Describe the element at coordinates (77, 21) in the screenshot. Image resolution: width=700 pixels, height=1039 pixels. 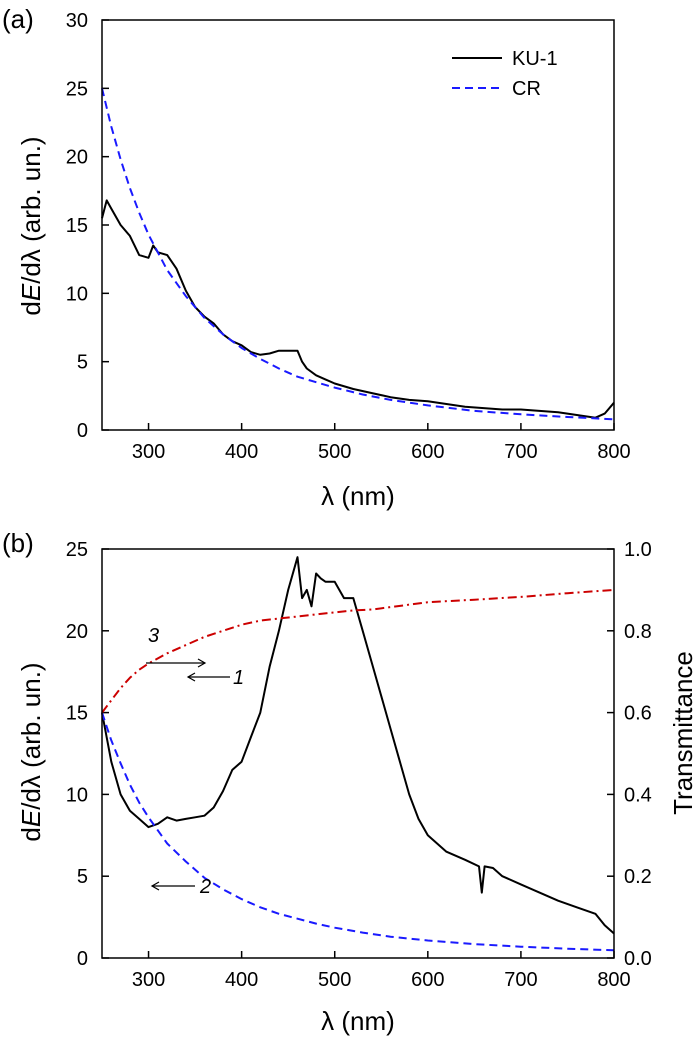
I see `y-tick-label: 30` at that location.